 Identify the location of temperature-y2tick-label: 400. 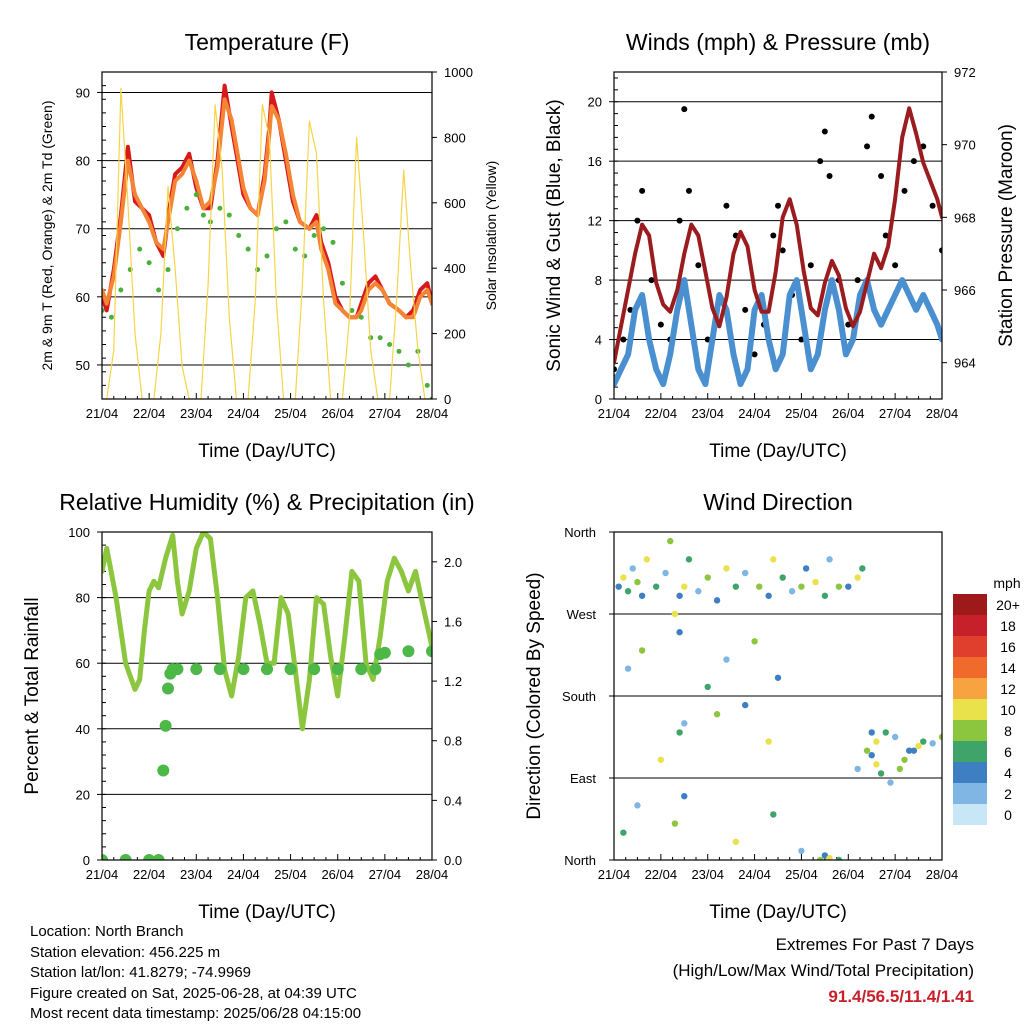
(455, 268).